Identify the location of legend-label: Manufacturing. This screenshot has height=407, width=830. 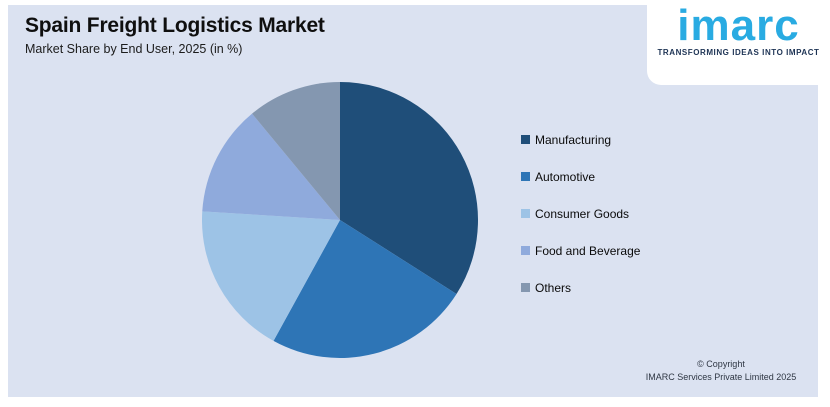
(573, 139).